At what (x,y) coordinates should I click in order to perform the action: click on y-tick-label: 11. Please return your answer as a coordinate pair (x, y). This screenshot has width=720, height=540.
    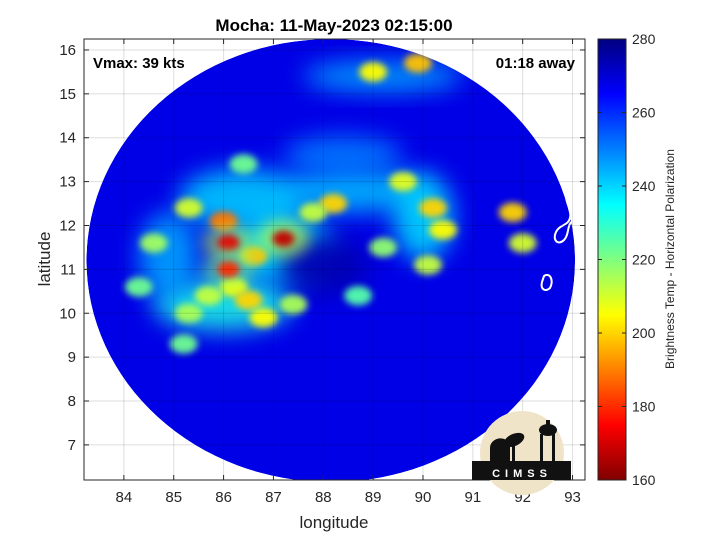
    Looking at the image, I should click on (68, 269).